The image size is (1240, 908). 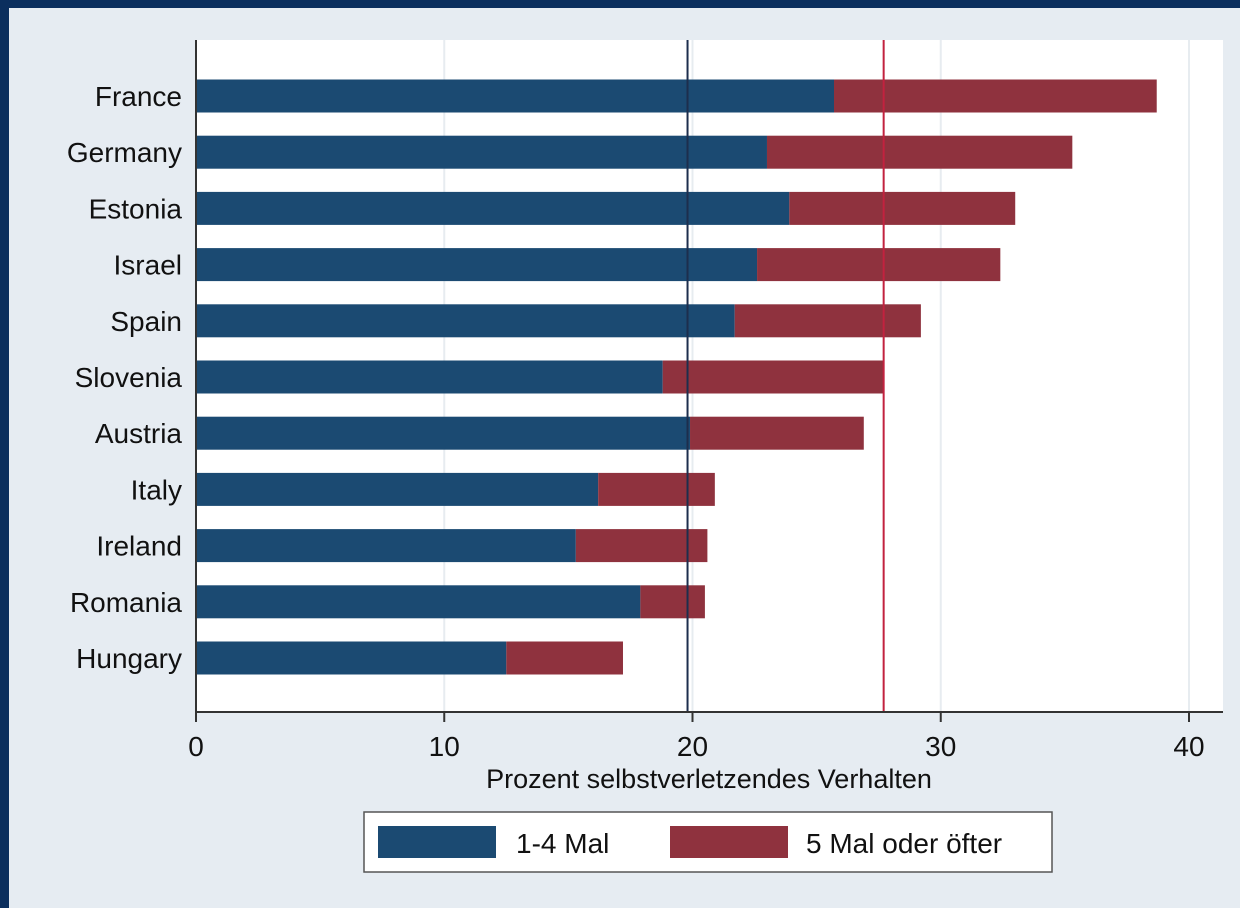 I want to click on x-tick-label-20: 20, so click(x=692, y=746).